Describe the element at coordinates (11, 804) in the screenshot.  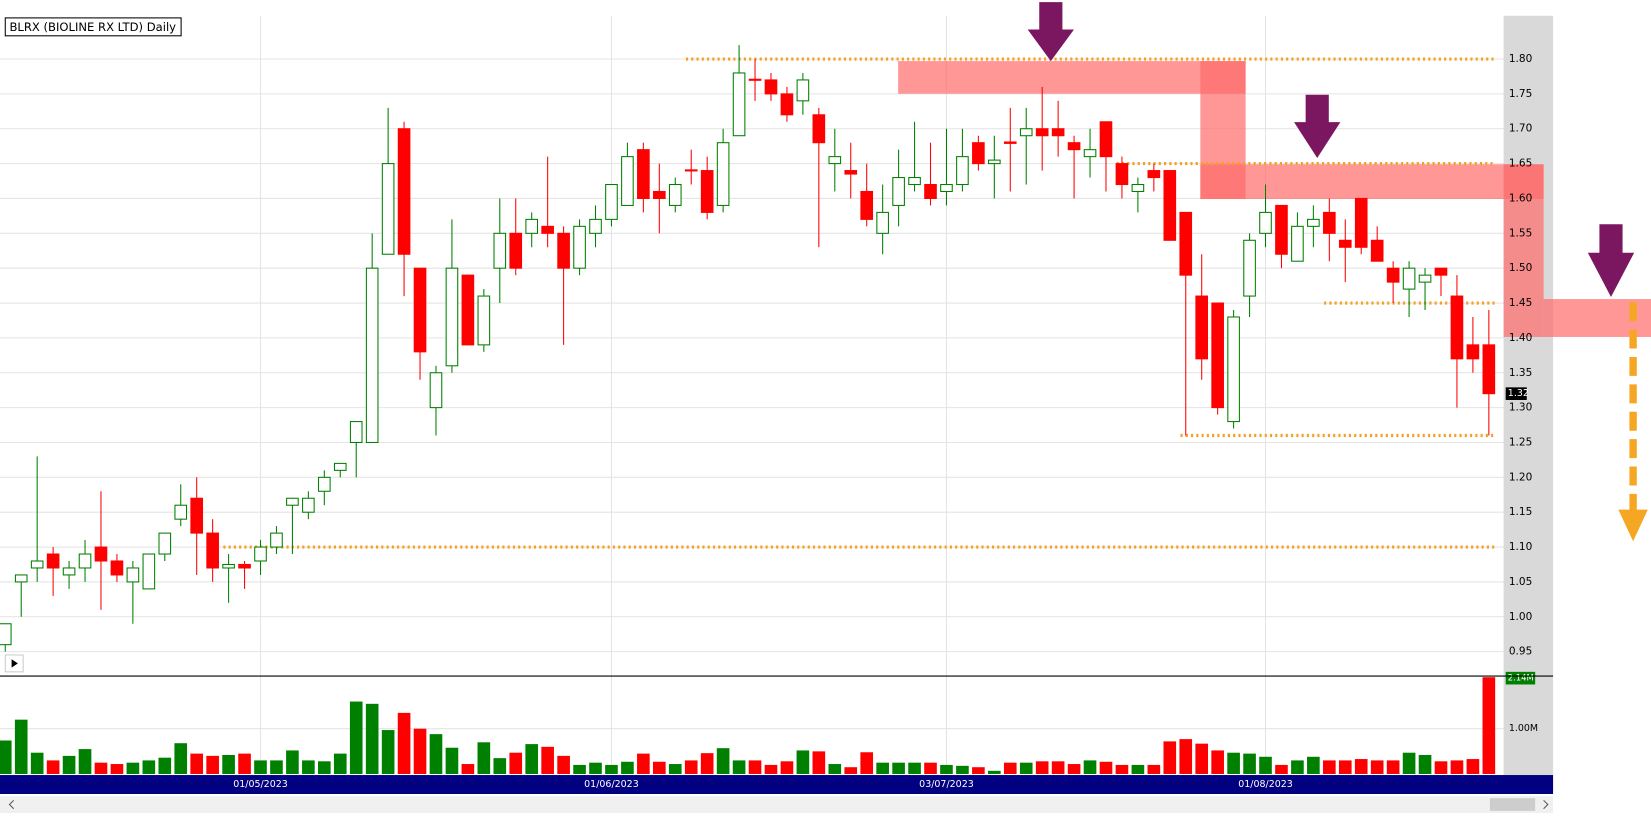
I see `scroll-left` at that location.